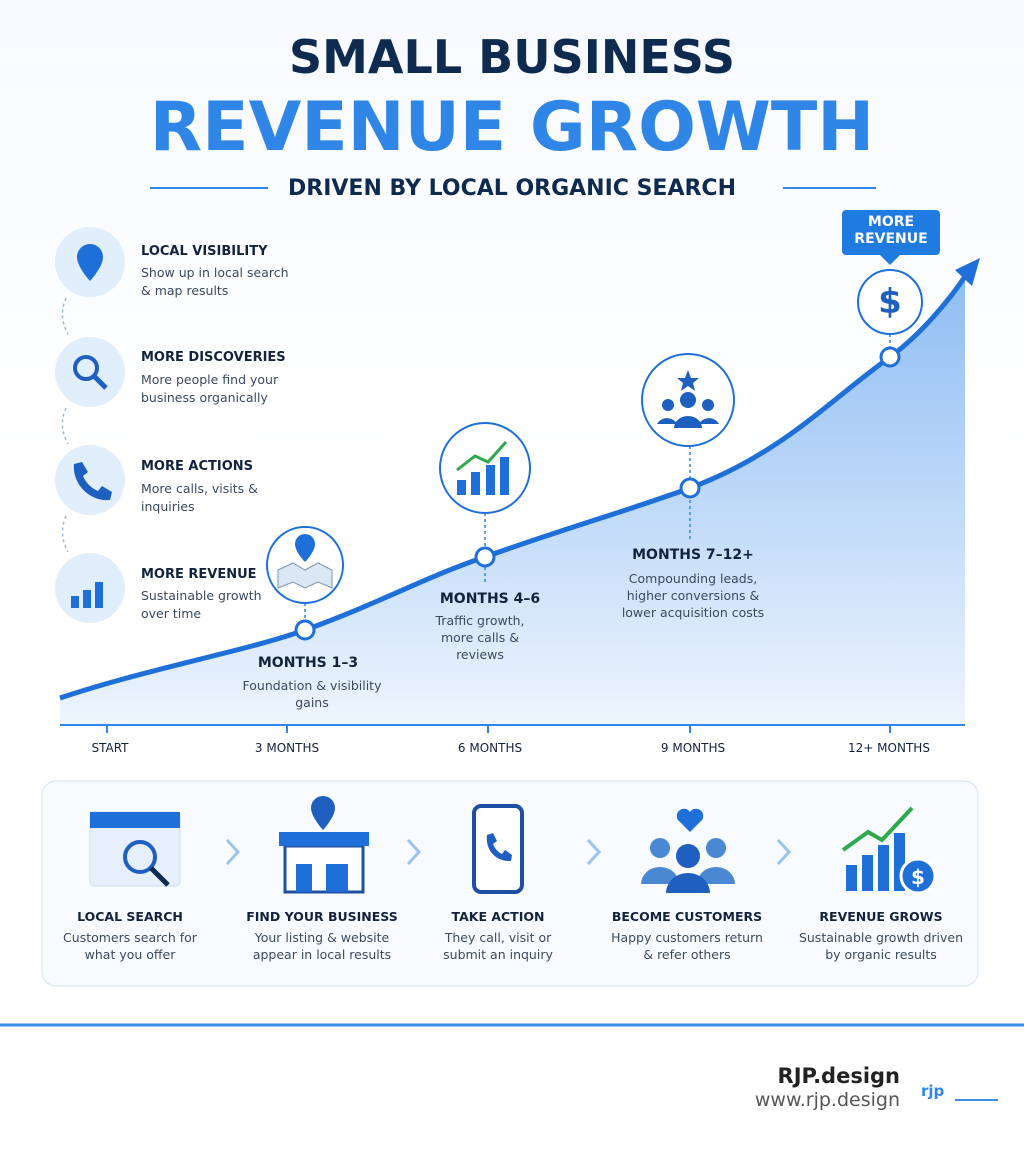  Describe the element at coordinates (199, 497) in the screenshot. I see `step-text: More calls, visits & inquiries` at that location.